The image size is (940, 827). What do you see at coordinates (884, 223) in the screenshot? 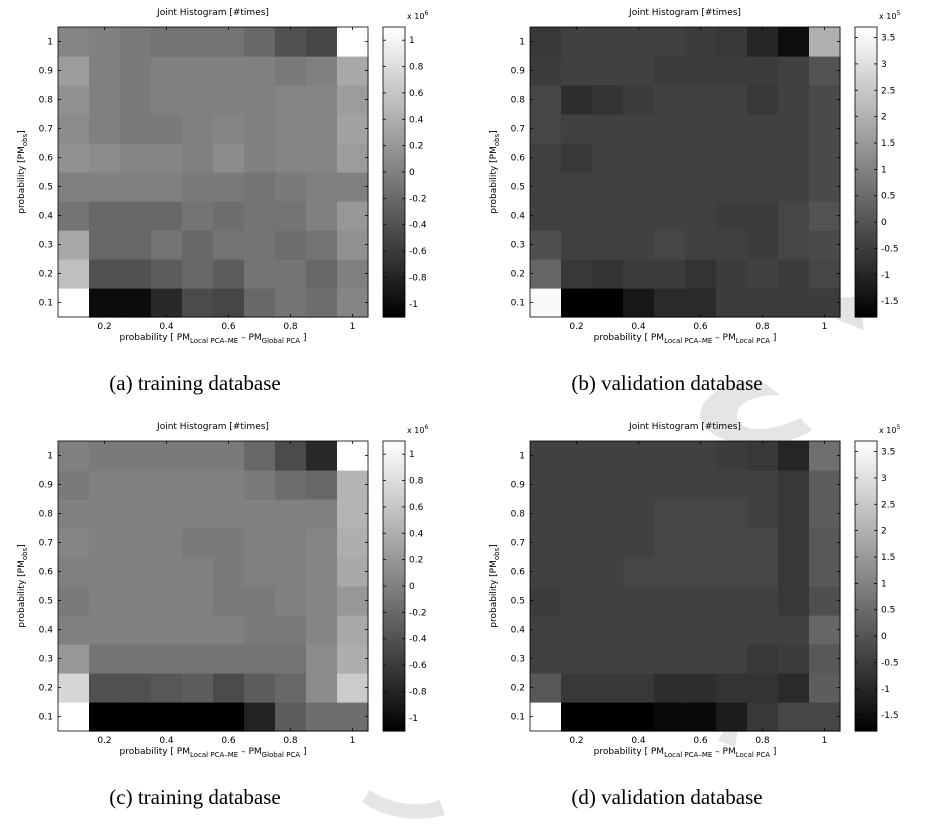
I see `colorbar-tick-label: 0` at bounding box center [884, 223].